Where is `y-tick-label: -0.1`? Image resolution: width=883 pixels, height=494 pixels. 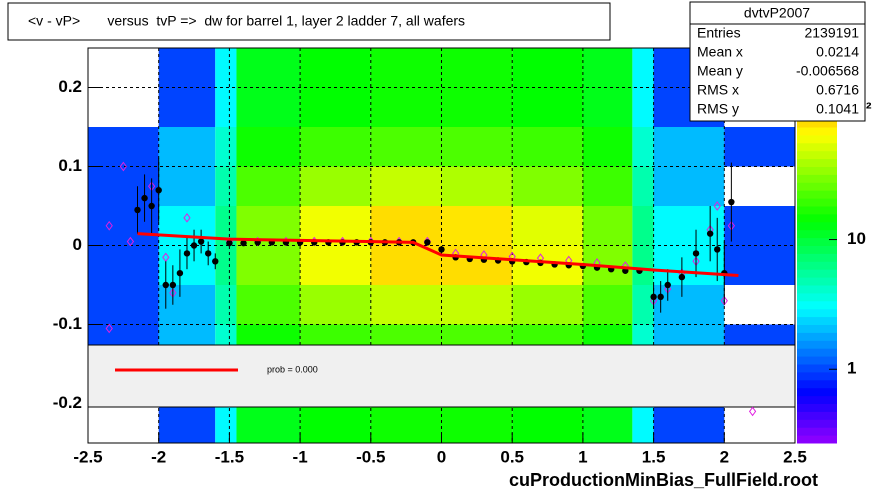
y-tick-label: -0.1 is located at coordinates (67, 323).